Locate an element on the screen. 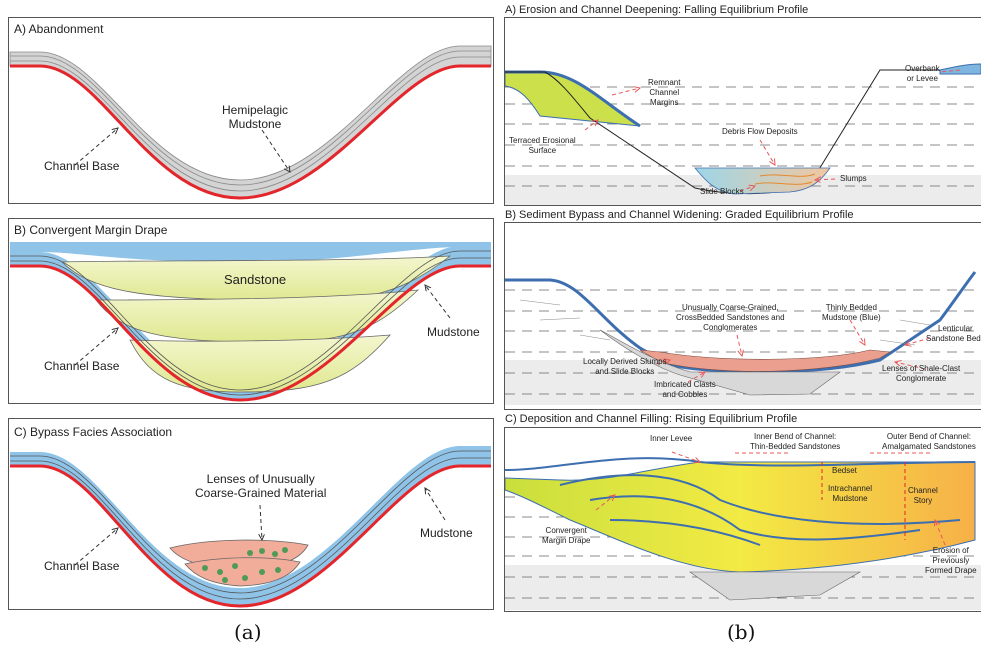  channel-base-label-c: Channel Base is located at coordinates (82, 566).